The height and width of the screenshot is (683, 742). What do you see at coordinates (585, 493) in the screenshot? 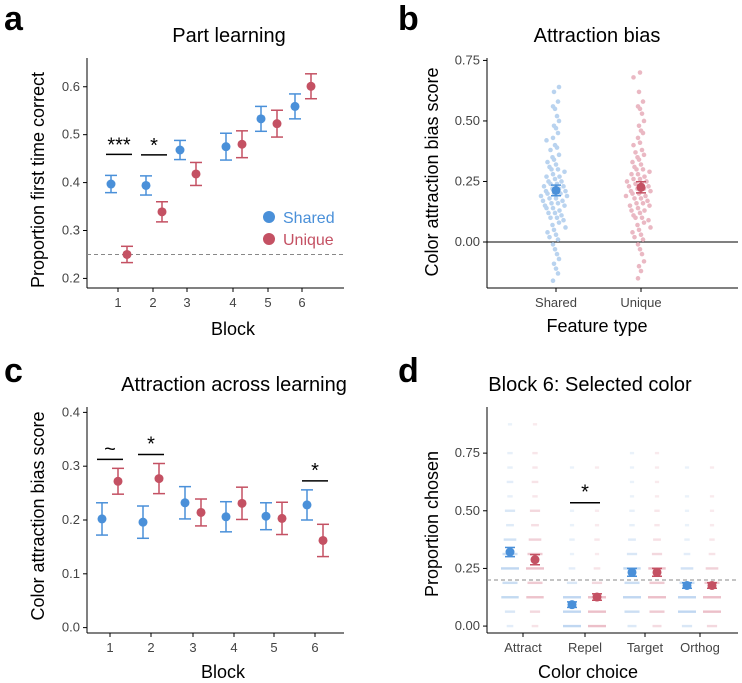
I see `panel-d-significance-label: *` at bounding box center [585, 493].